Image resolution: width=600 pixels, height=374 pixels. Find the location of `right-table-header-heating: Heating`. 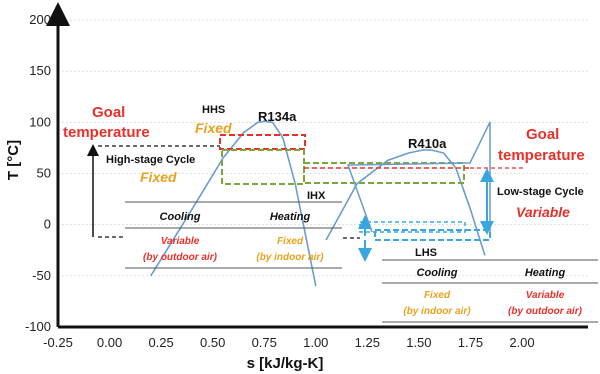

right-table-header-heating: Heating is located at coordinates (545, 273).